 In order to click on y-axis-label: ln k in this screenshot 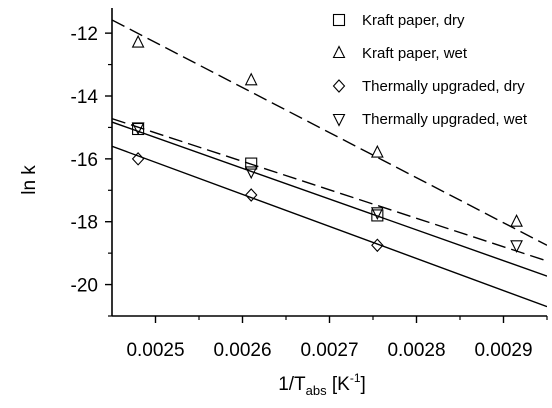, I will do `click(29, 180)`.